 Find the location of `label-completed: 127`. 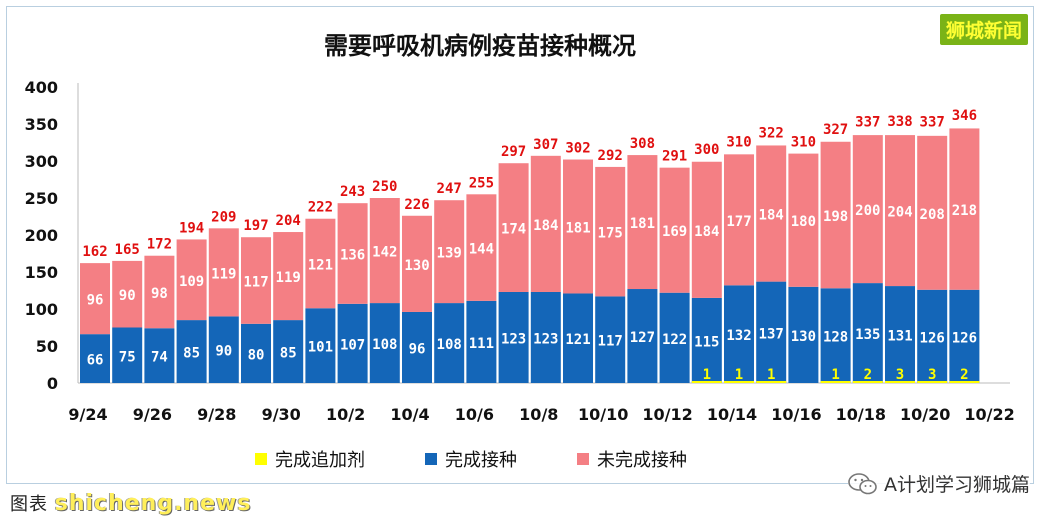

label-completed: 127 is located at coordinates (642, 338).